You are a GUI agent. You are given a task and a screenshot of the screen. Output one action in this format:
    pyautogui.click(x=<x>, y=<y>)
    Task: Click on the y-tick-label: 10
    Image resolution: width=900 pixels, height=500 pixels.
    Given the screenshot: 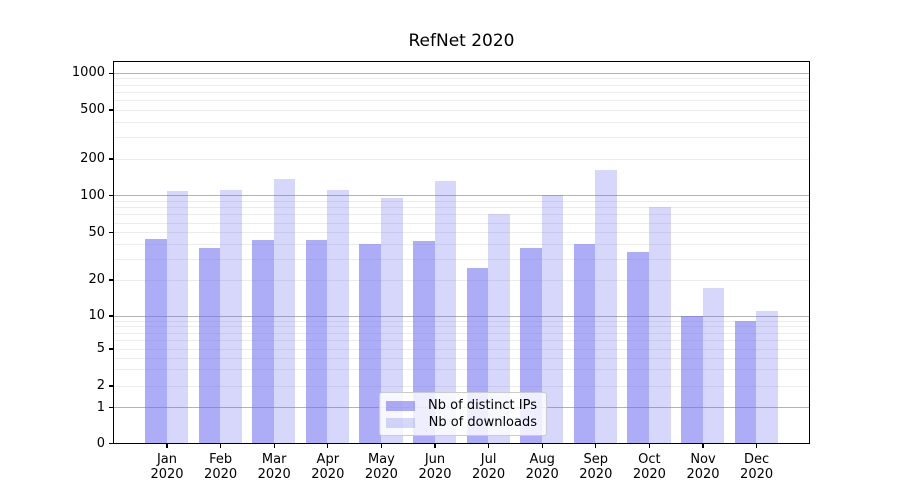 What is the action you would take?
    pyautogui.click(x=96, y=315)
    